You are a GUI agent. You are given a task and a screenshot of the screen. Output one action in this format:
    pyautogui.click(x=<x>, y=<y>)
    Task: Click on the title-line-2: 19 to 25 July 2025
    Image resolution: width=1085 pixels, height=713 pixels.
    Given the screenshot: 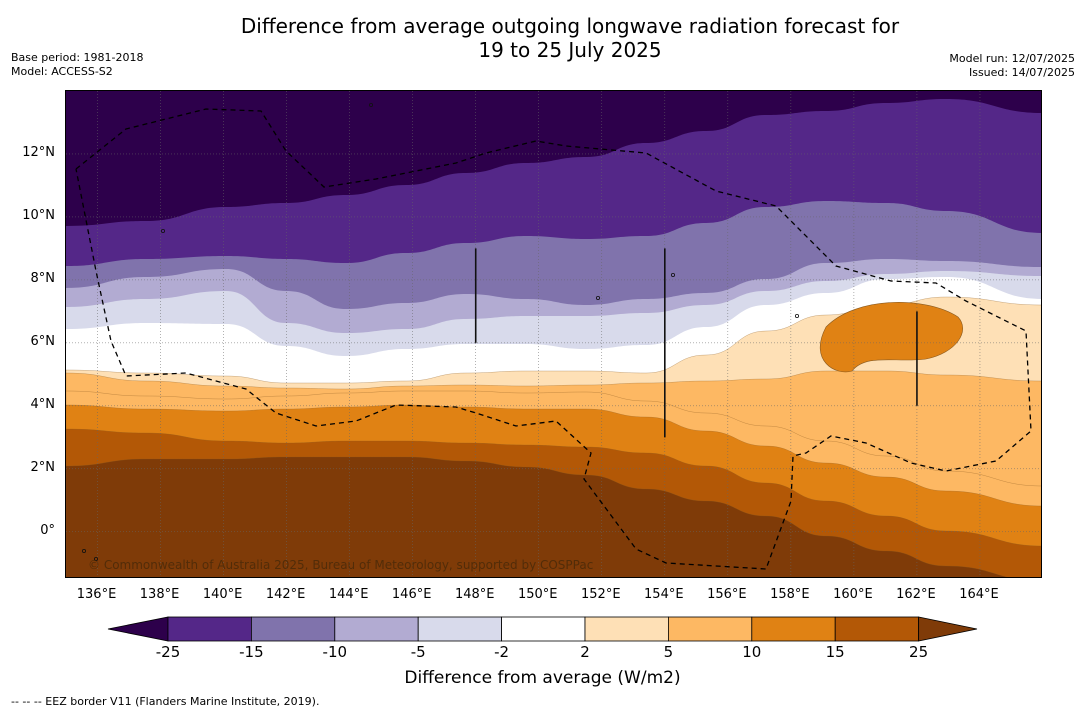 What is the action you would take?
    pyautogui.click(x=570, y=50)
    